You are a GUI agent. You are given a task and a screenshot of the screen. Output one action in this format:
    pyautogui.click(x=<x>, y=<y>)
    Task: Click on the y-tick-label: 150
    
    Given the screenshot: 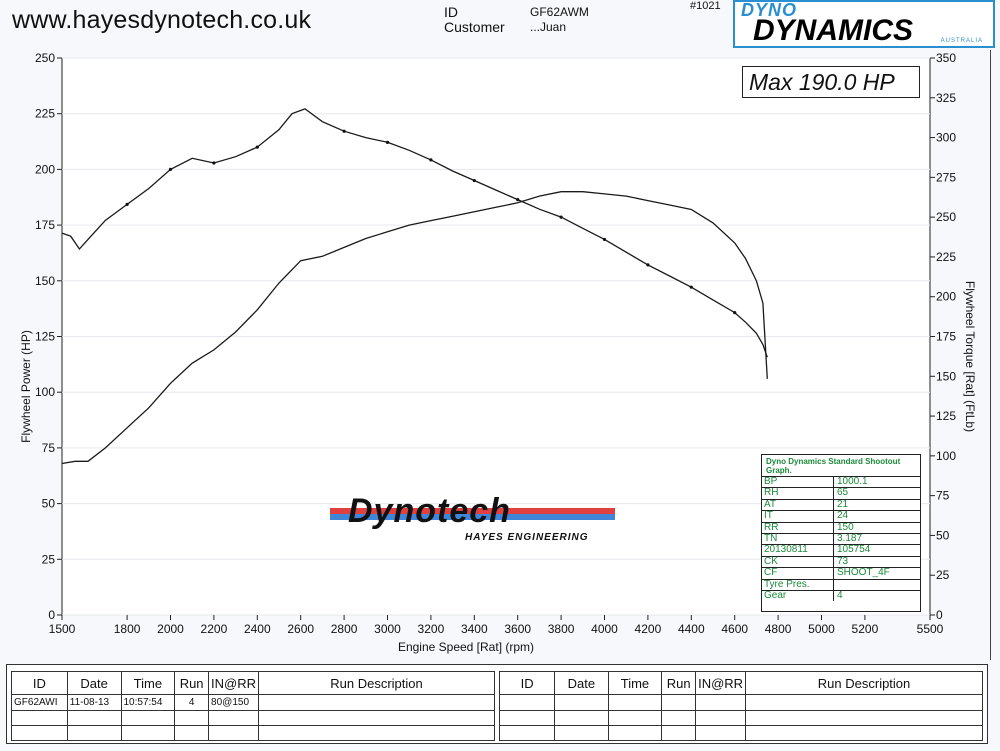 What is the action you would take?
    pyautogui.click(x=45, y=281)
    